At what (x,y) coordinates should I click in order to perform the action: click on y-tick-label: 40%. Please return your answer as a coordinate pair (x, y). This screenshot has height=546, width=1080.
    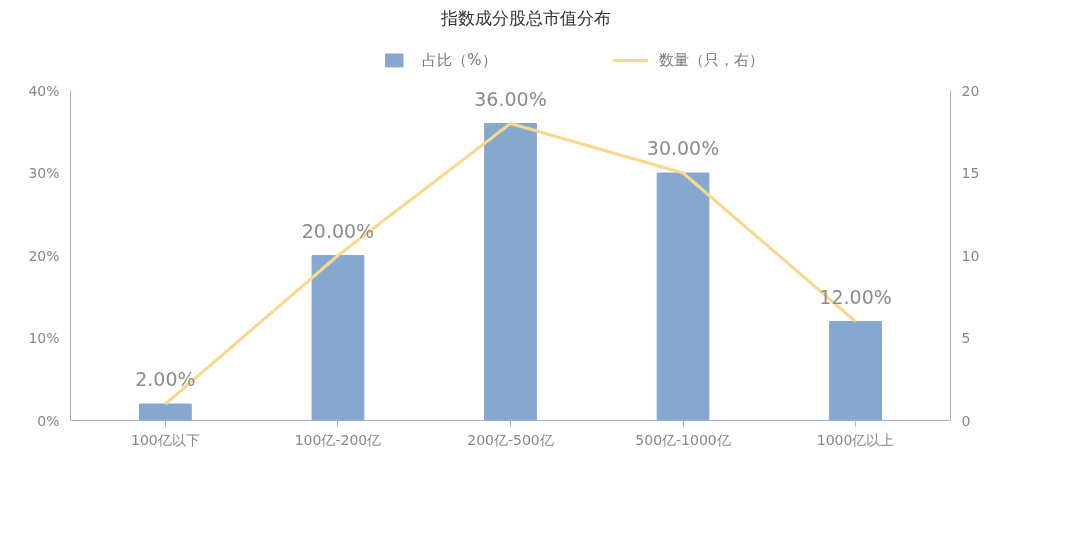
    Looking at the image, I should click on (44, 90).